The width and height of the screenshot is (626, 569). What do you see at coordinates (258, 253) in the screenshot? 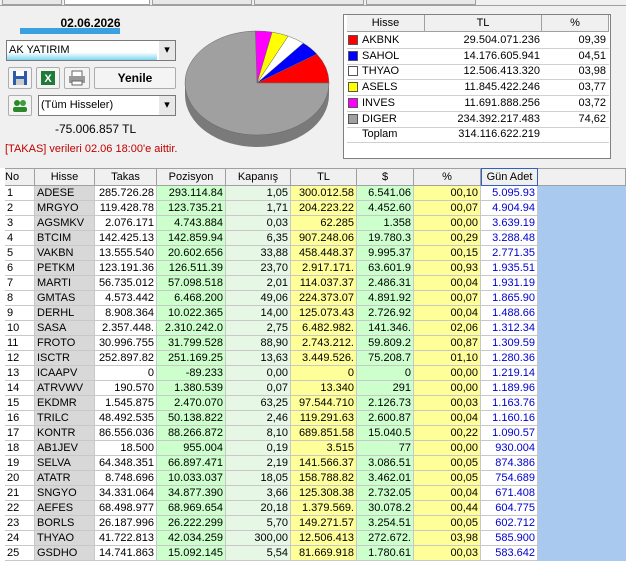
I see `table-cell: 33,88` at bounding box center [258, 253].